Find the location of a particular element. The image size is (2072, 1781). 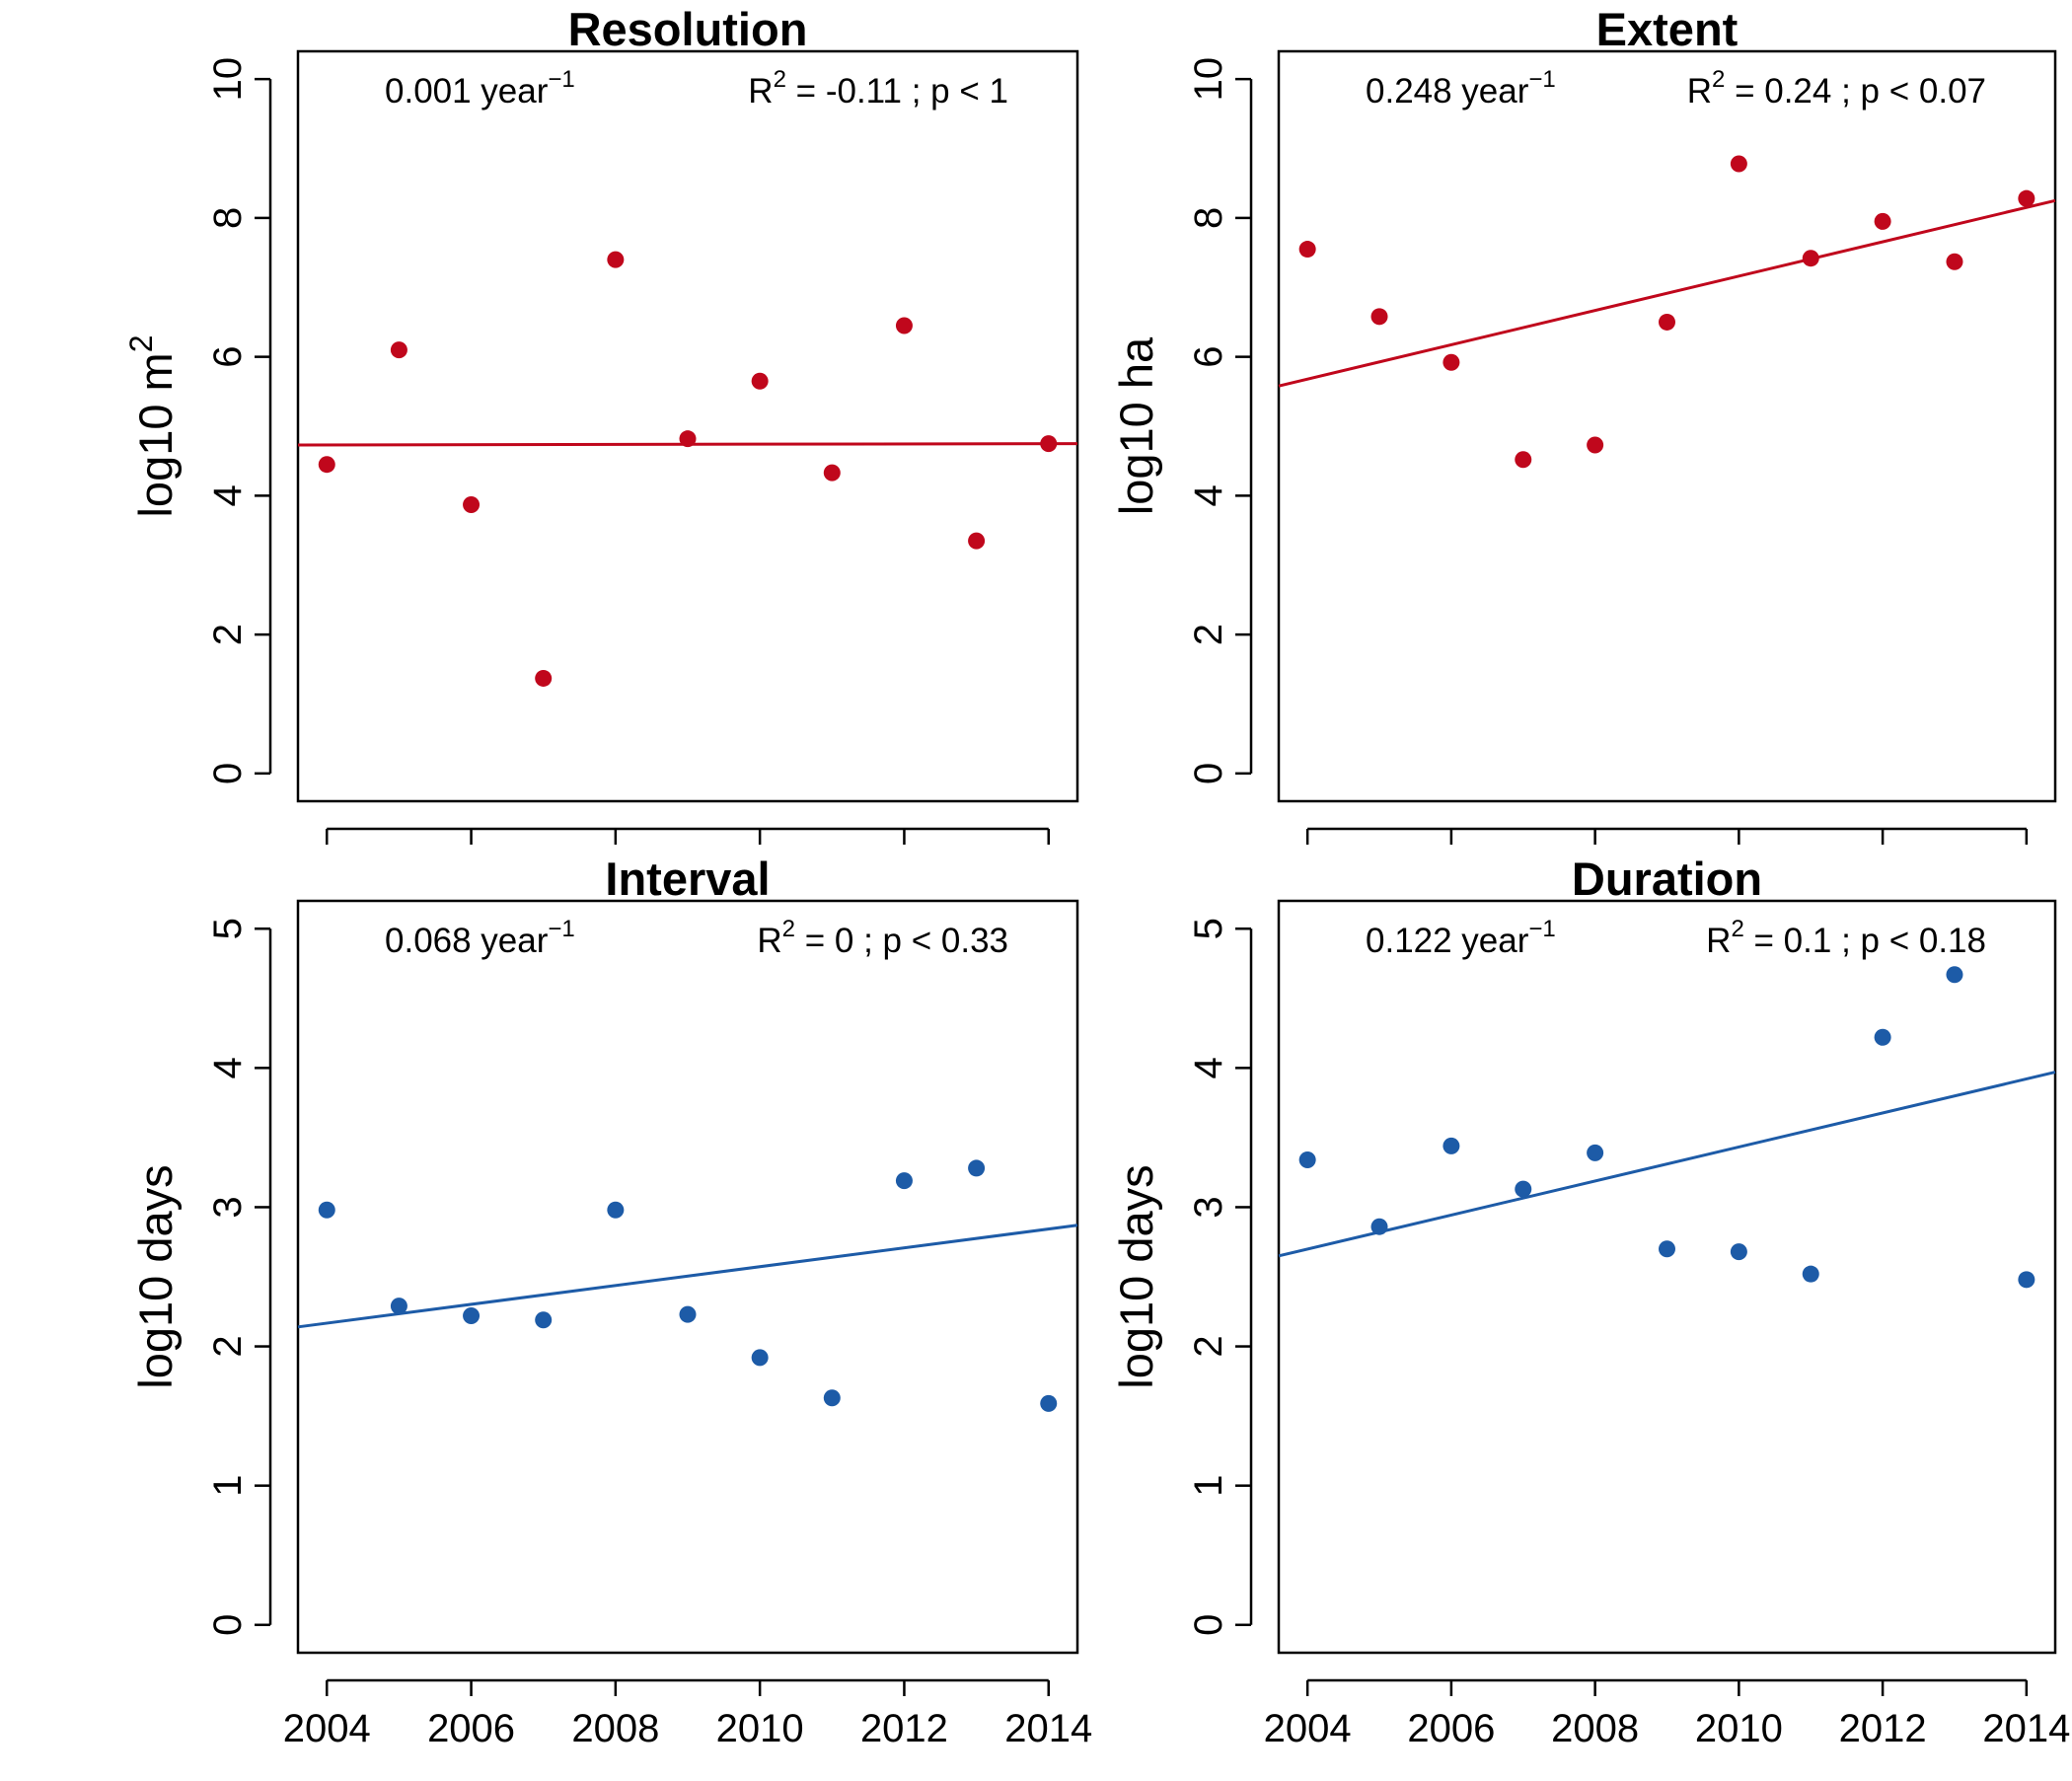

stats-superscript: 2 is located at coordinates (780, 79).